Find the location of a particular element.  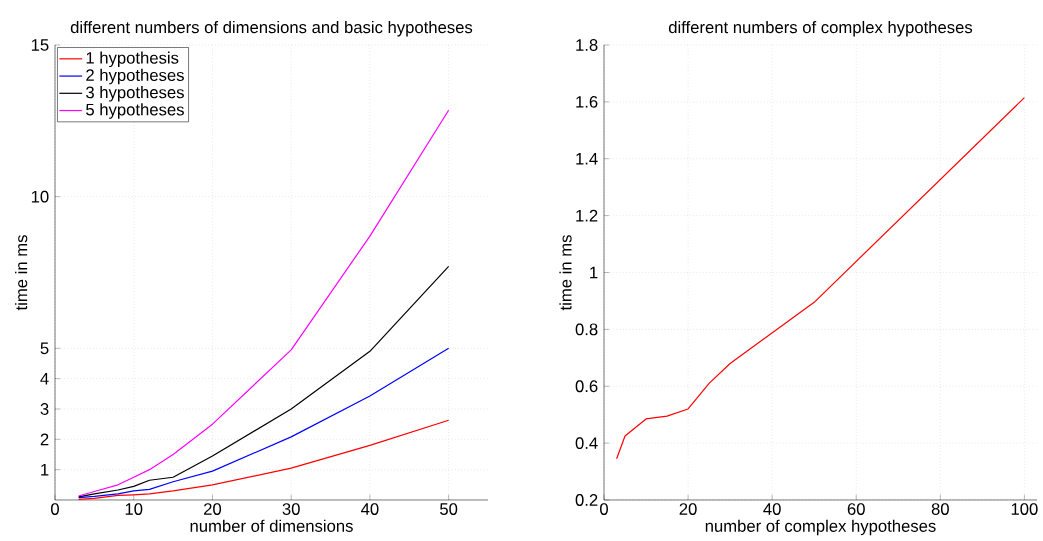

x-tick-label: 80 is located at coordinates (940, 509).